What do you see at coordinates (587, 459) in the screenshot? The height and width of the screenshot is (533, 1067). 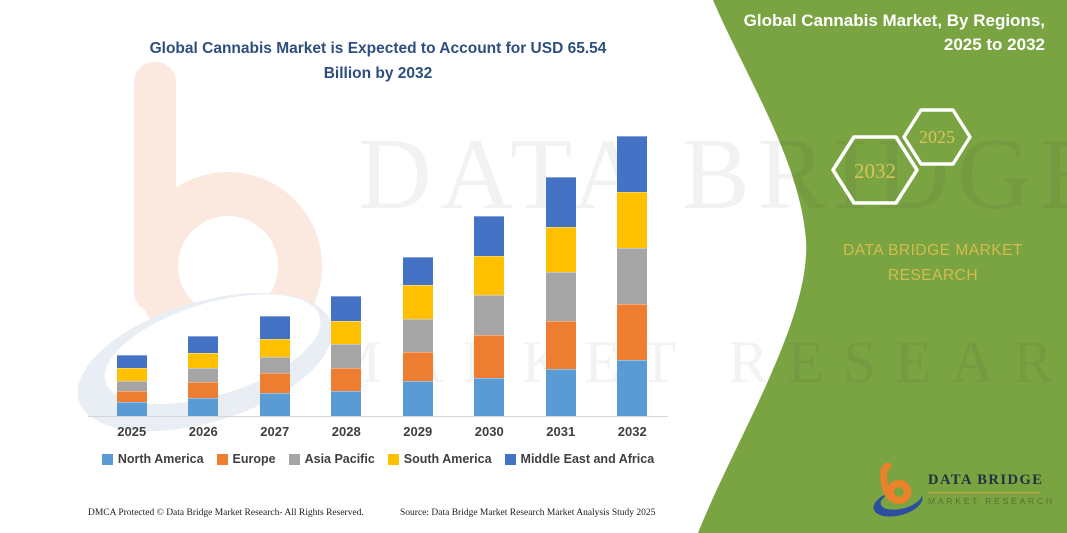 I see `legend-label: Middle East and Africa` at bounding box center [587, 459].